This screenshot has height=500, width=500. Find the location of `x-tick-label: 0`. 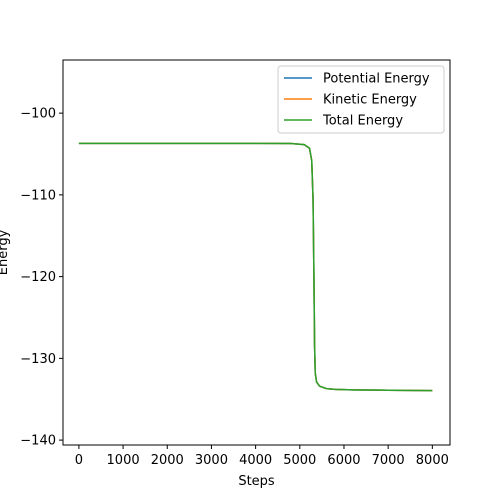

x-tick-label: 0 is located at coordinates (79, 460).